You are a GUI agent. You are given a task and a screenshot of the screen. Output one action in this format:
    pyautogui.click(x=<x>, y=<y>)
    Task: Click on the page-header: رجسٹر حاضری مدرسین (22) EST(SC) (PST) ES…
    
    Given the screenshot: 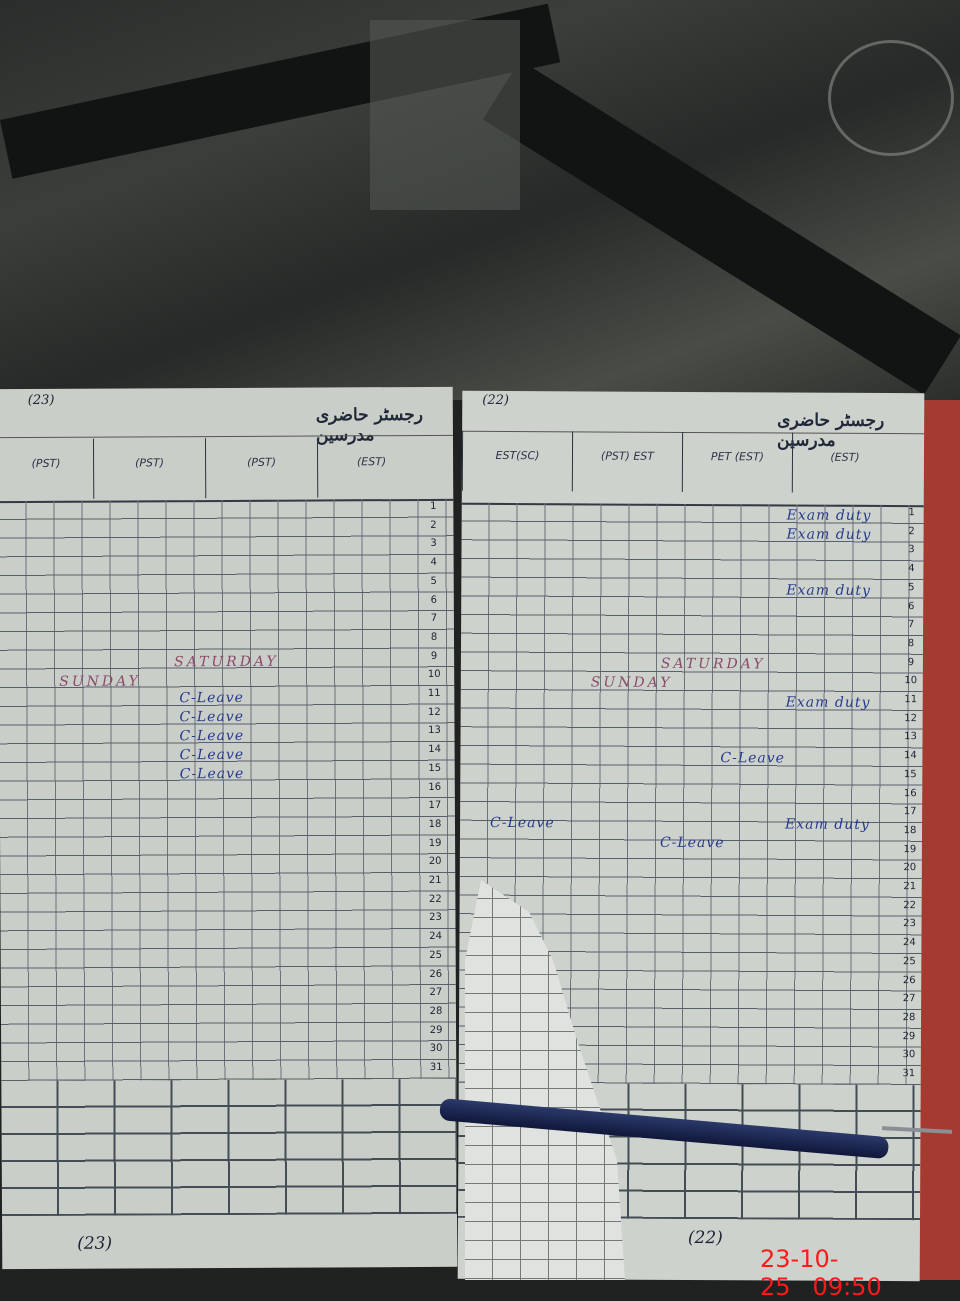 What is the action you would take?
    pyautogui.click(x=693, y=449)
    